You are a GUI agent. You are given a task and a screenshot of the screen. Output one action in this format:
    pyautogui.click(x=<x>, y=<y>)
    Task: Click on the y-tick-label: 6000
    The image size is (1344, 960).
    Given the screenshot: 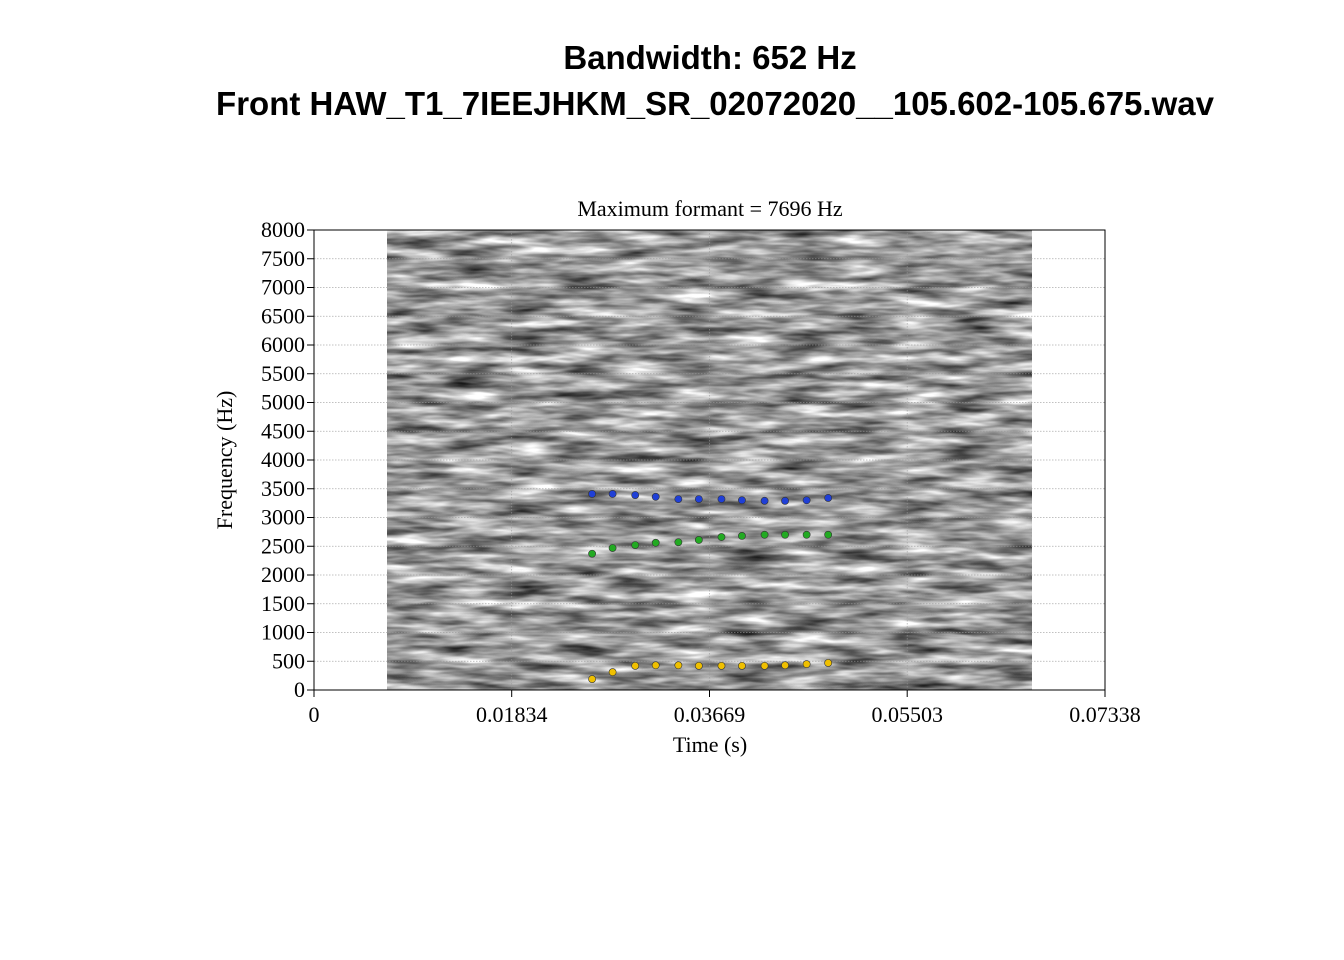 What is the action you would take?
    pyautogui.click(x=283, y=344)
    